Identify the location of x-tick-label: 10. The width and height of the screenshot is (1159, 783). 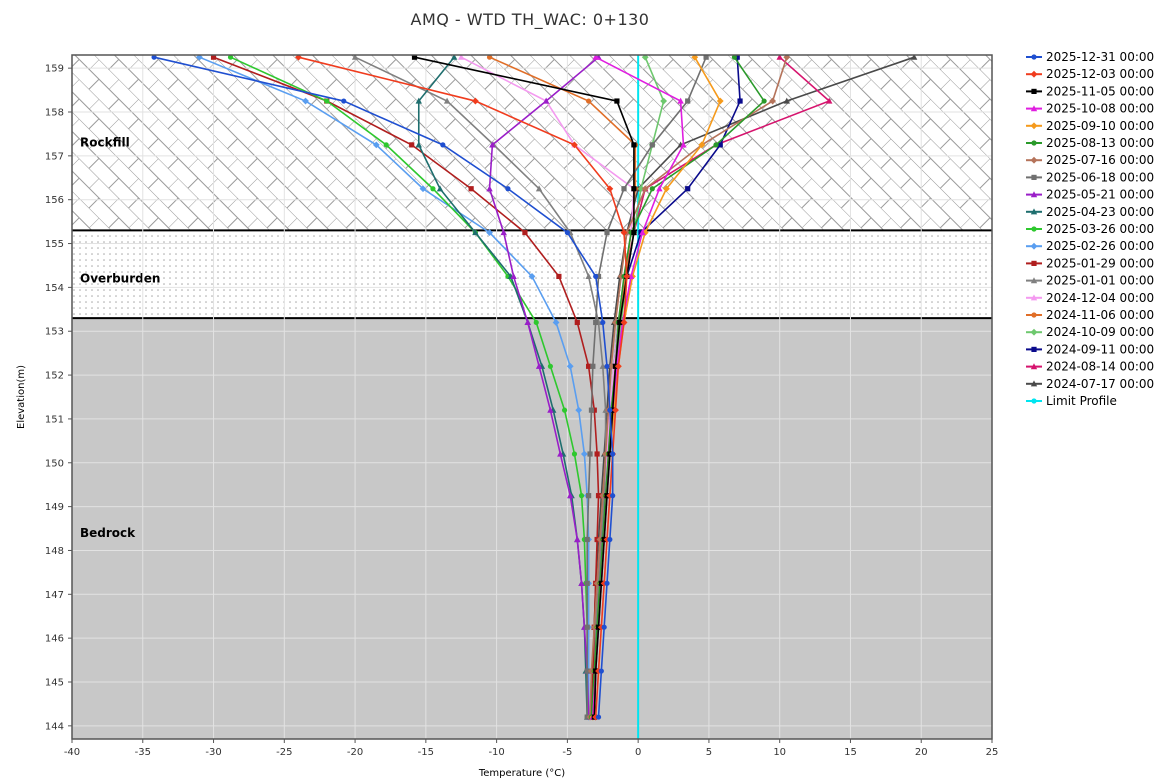
(779, 752).